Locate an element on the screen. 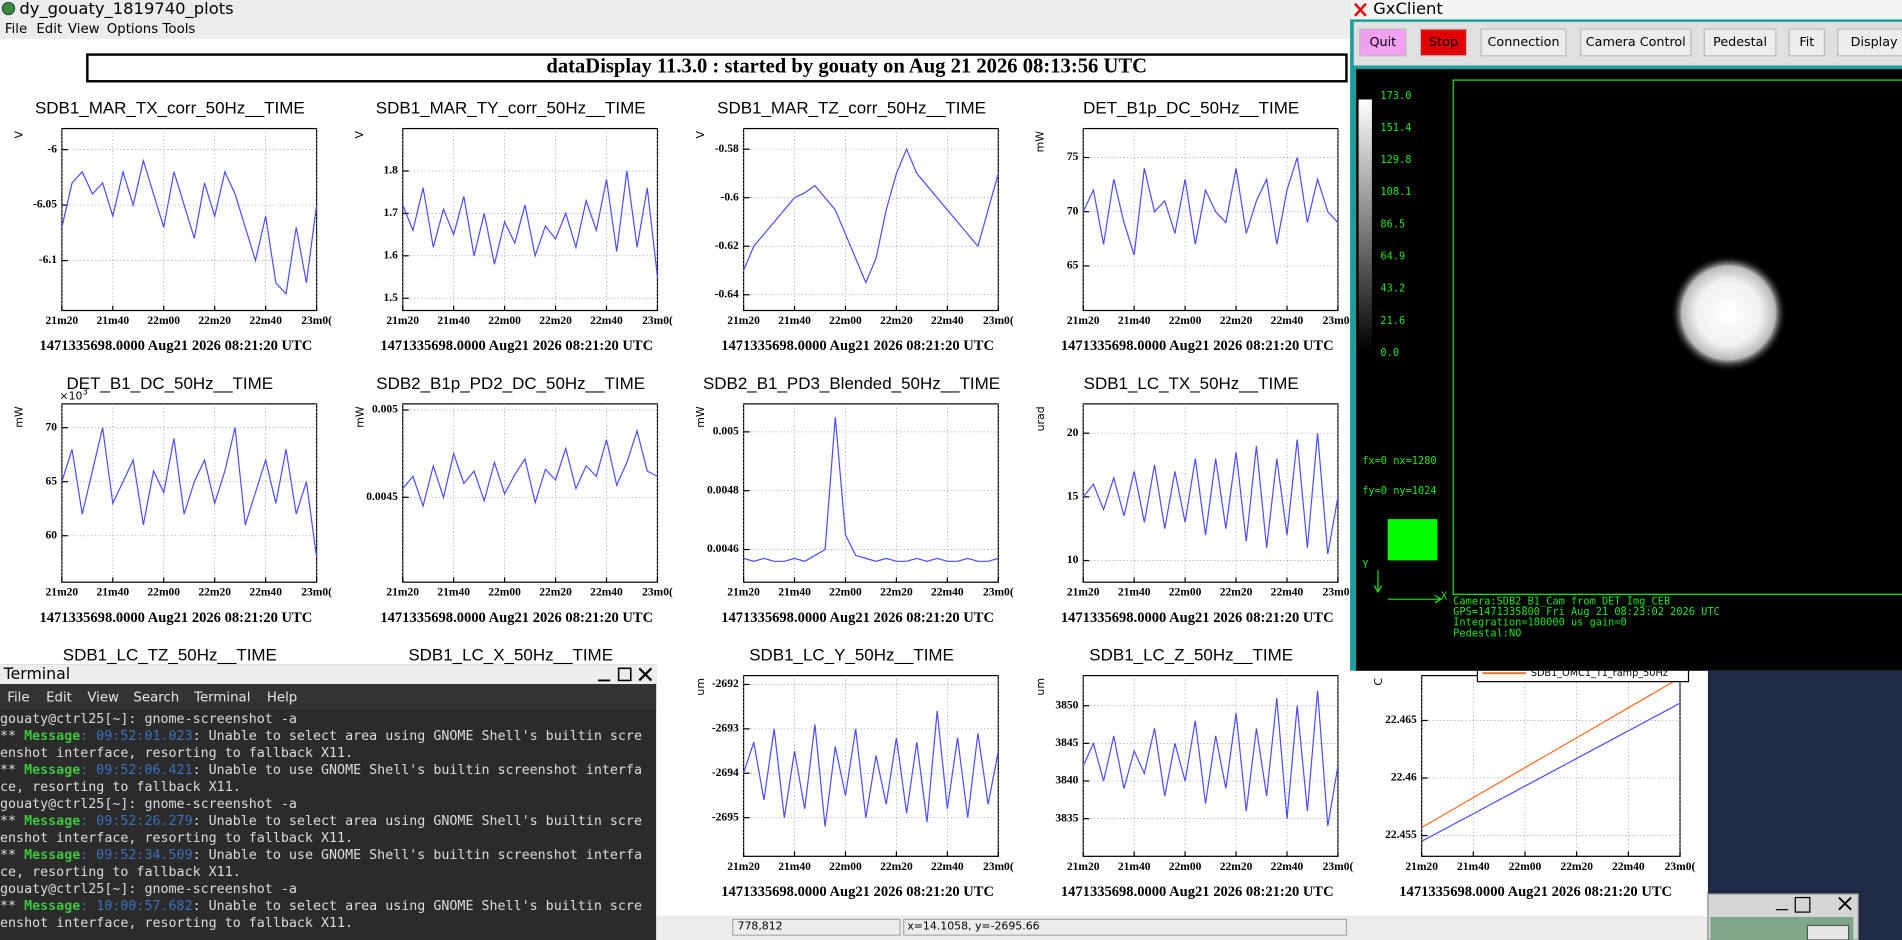  colorbar-labels: 173.0 151.4 129.8 108.1 86.5 64.9 43.2 21.6 0.0 is located at coordinates (1395, 224).